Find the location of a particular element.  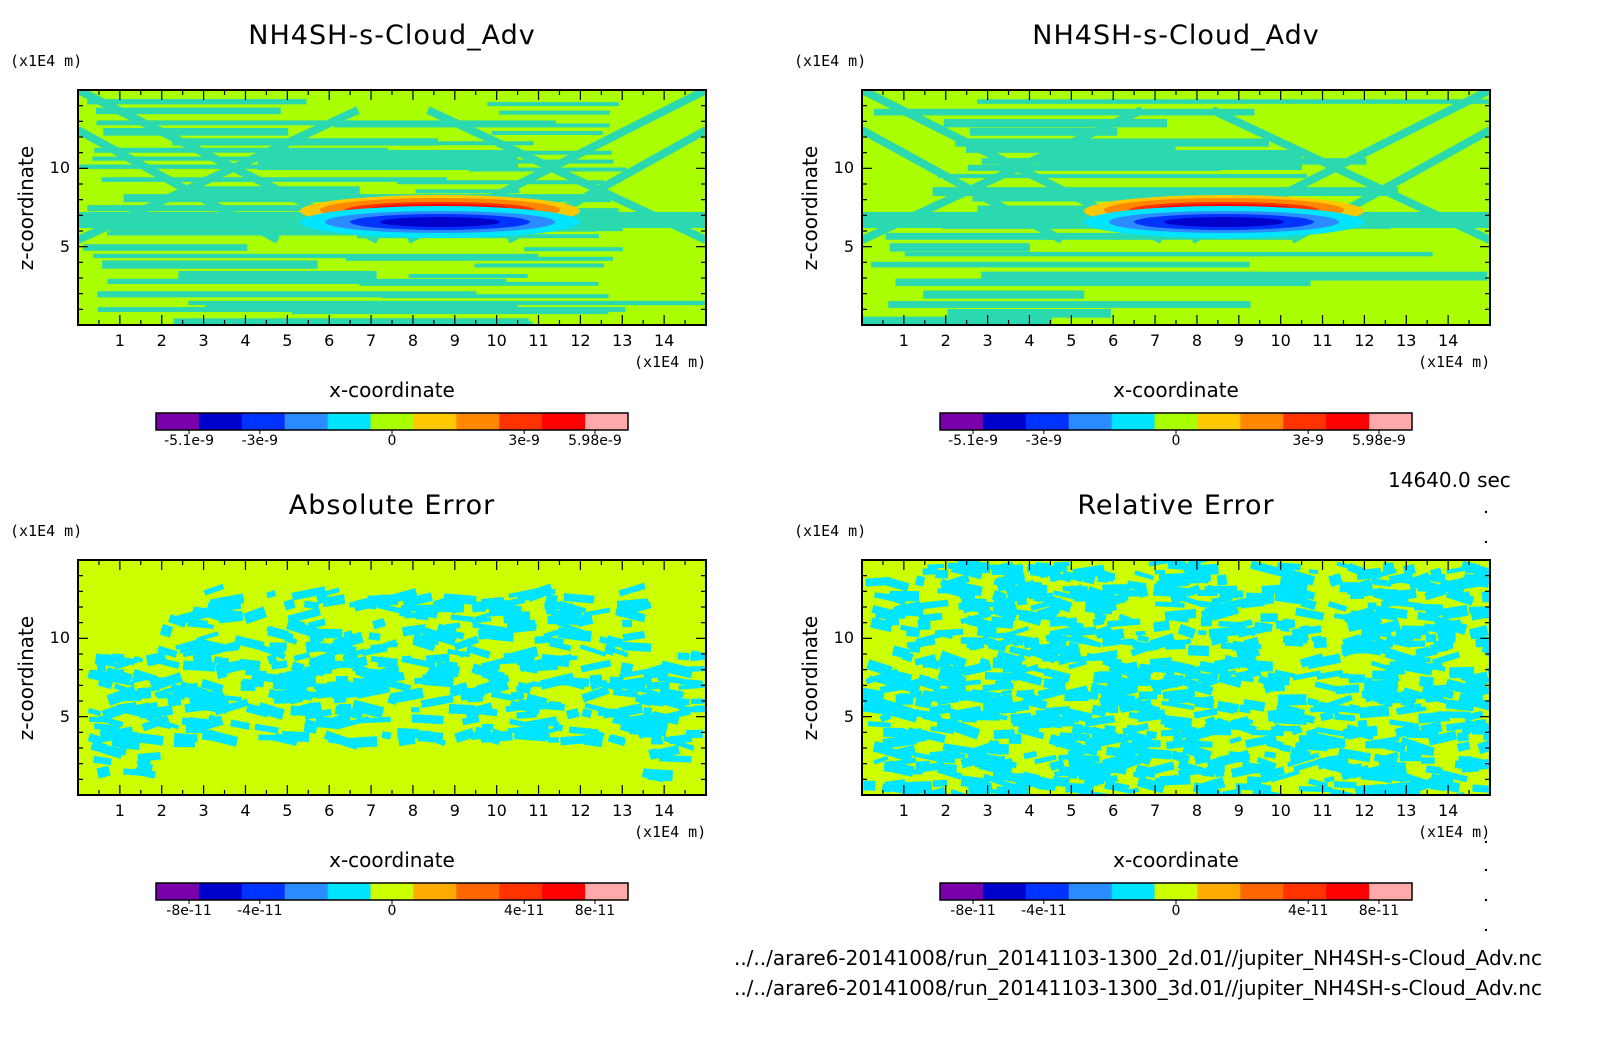

x-tick-label: 7 is located at coordinates (371, 810).